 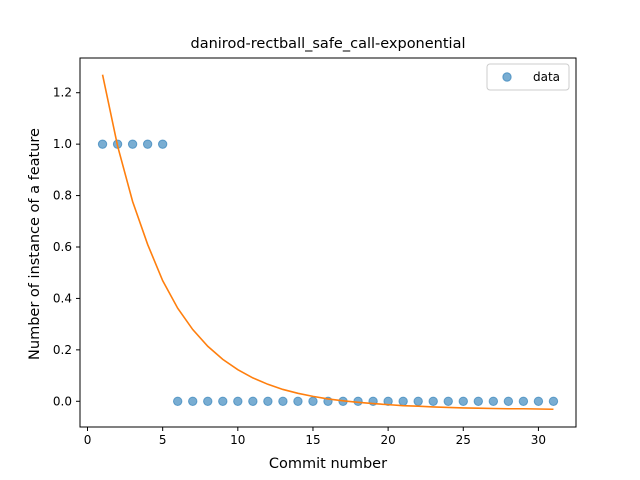 What do you see at coordinates (312, 440) in the screenshot?
I see `x-tick-label: 15` at bounding box center [312, 440].